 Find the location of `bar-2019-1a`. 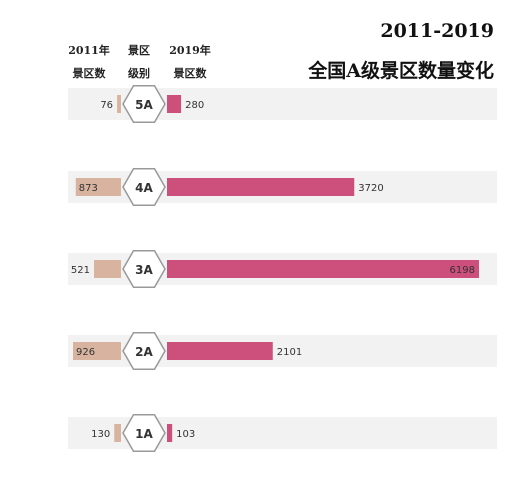

bar-2019-1a is located at coordinates (170, 433).